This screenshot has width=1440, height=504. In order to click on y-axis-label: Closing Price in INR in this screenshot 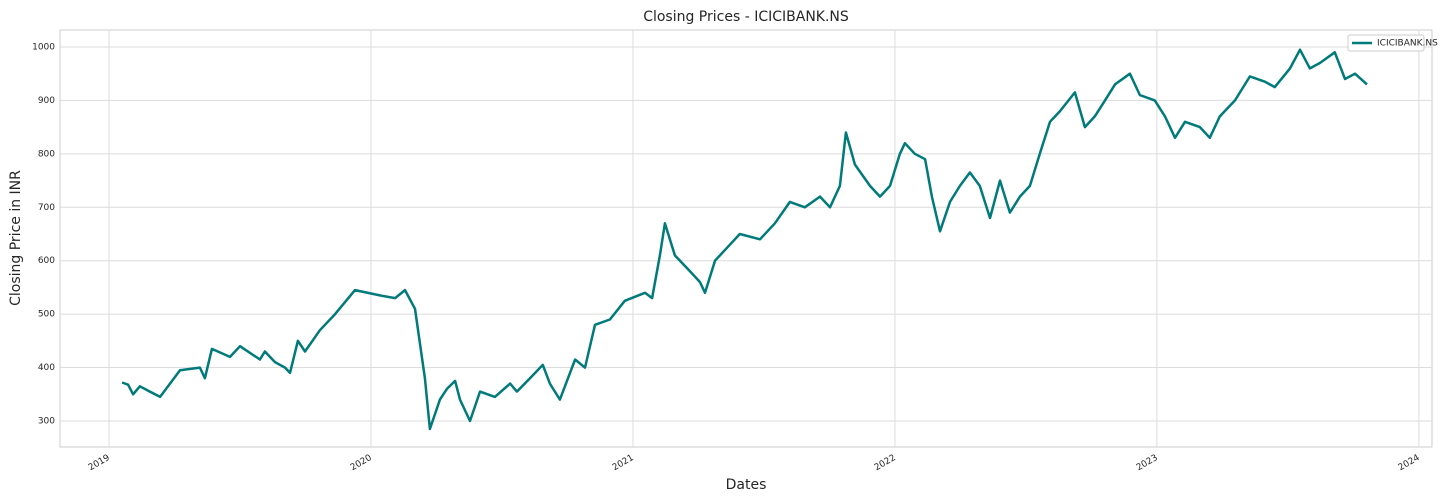, I will do `click(16, 238)`.